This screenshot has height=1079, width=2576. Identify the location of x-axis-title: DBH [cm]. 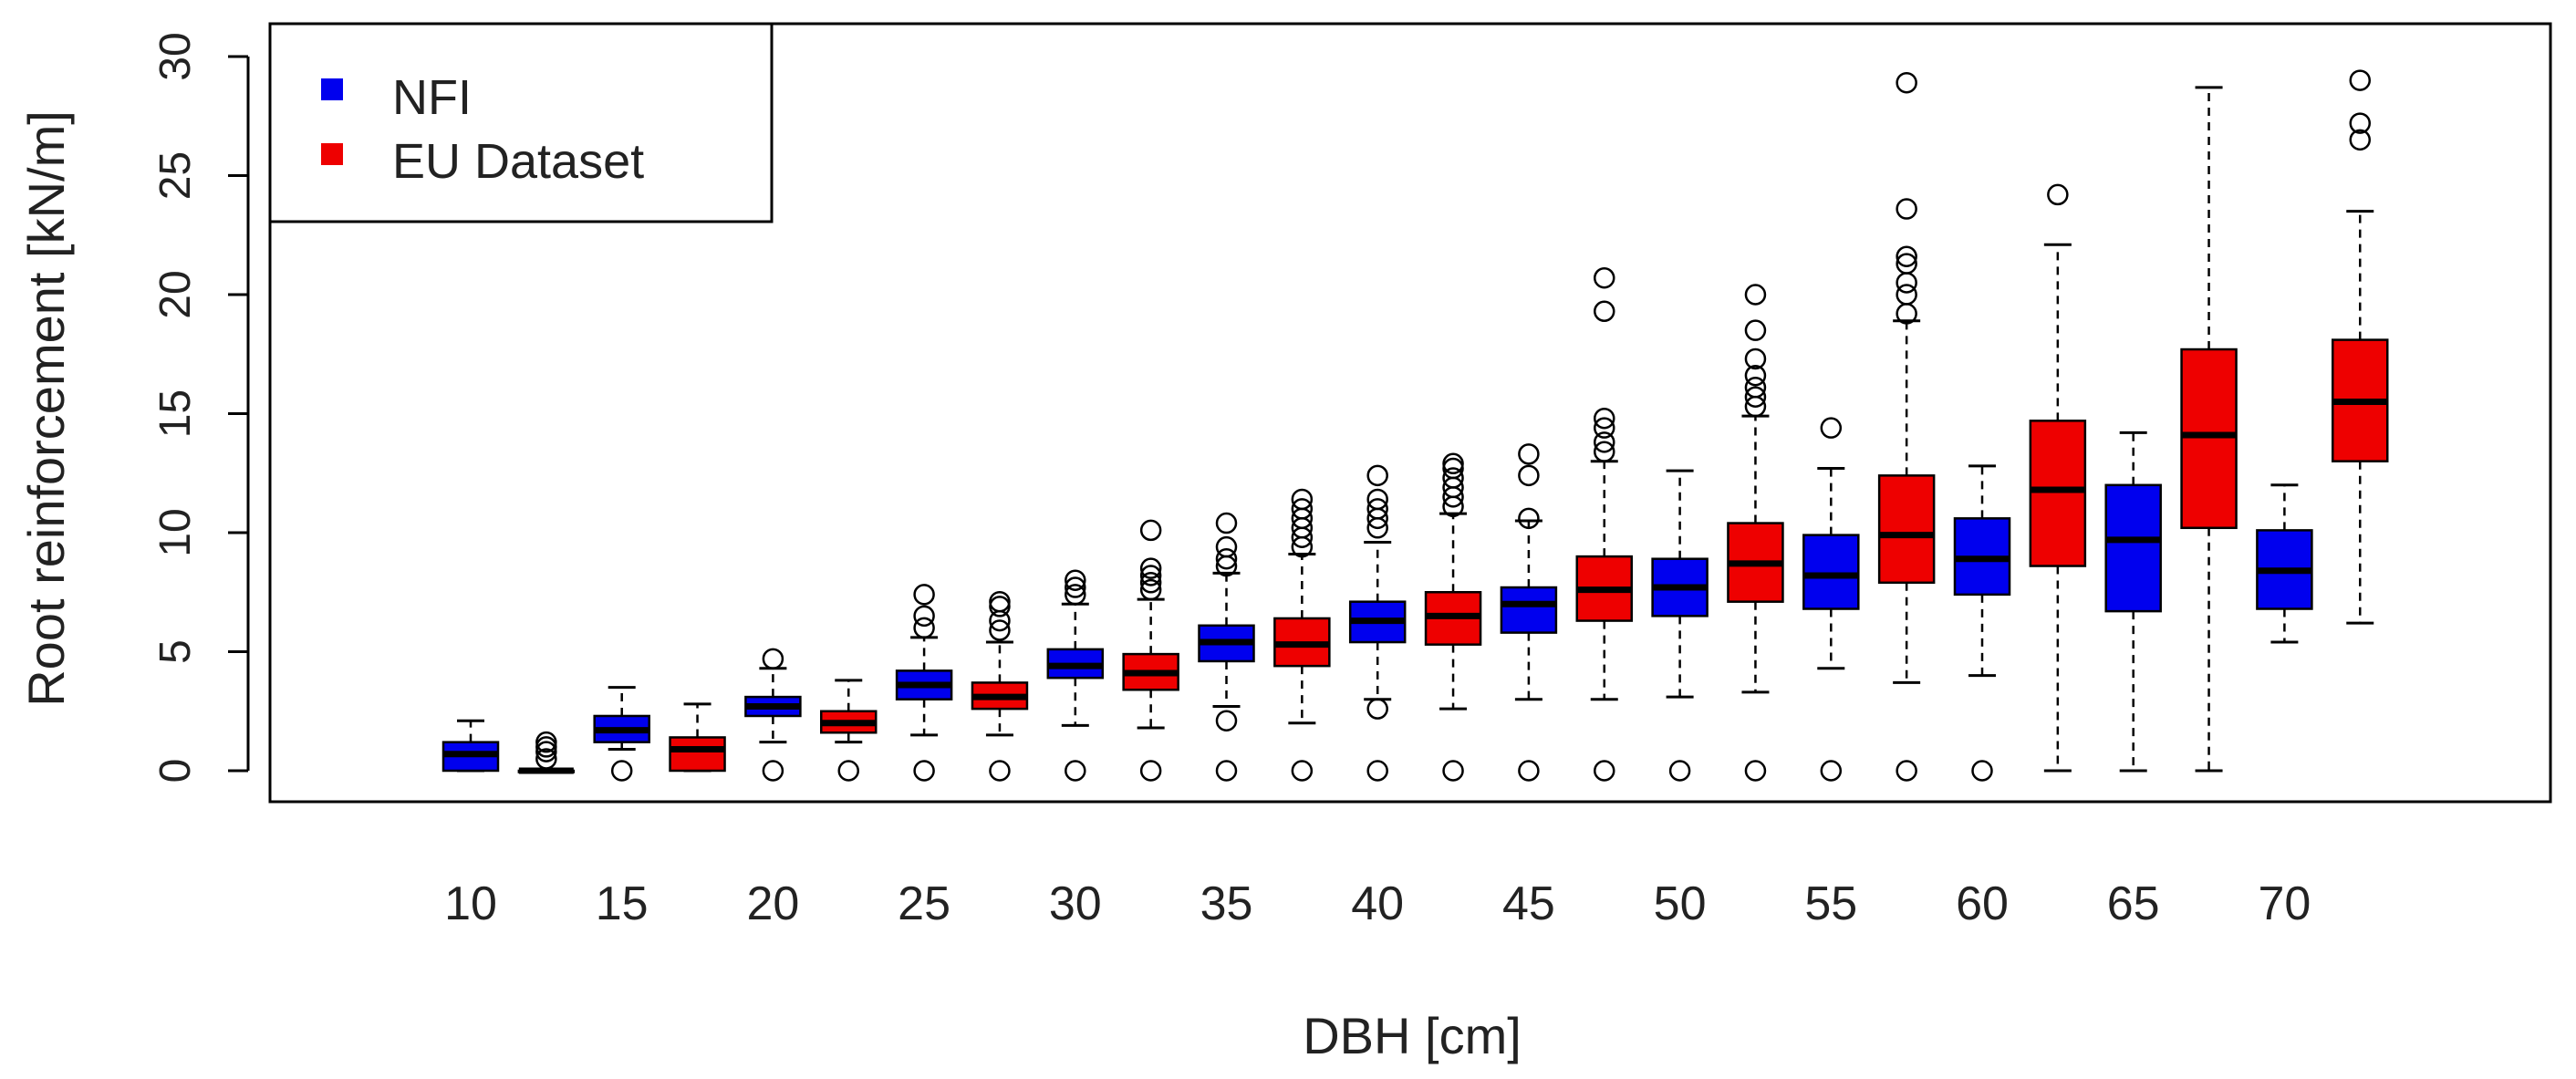
(1412, 1035).